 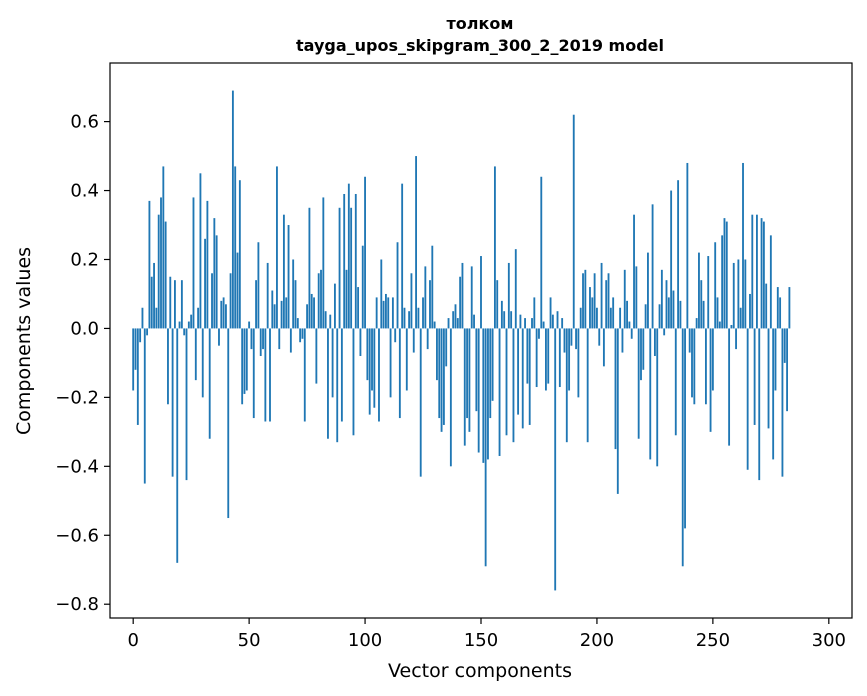 What do you see at coordinates (84, 259) in the screenshot?
I see `y-tick-label: 0.2` at bounding box center [84, 259].